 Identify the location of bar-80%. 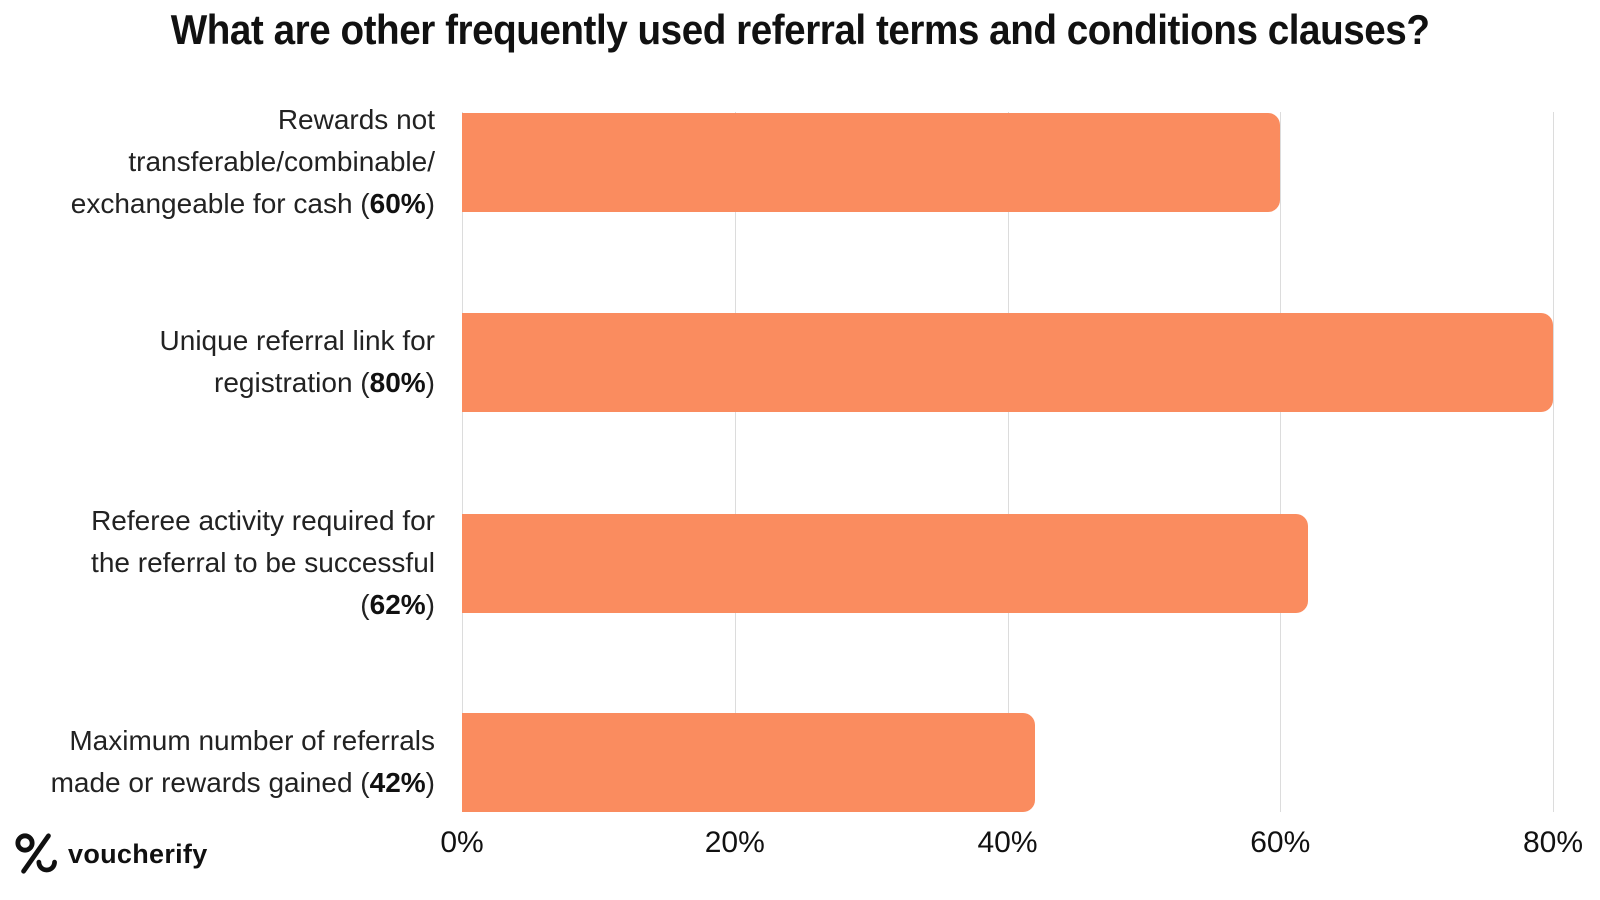
(1007, 362).